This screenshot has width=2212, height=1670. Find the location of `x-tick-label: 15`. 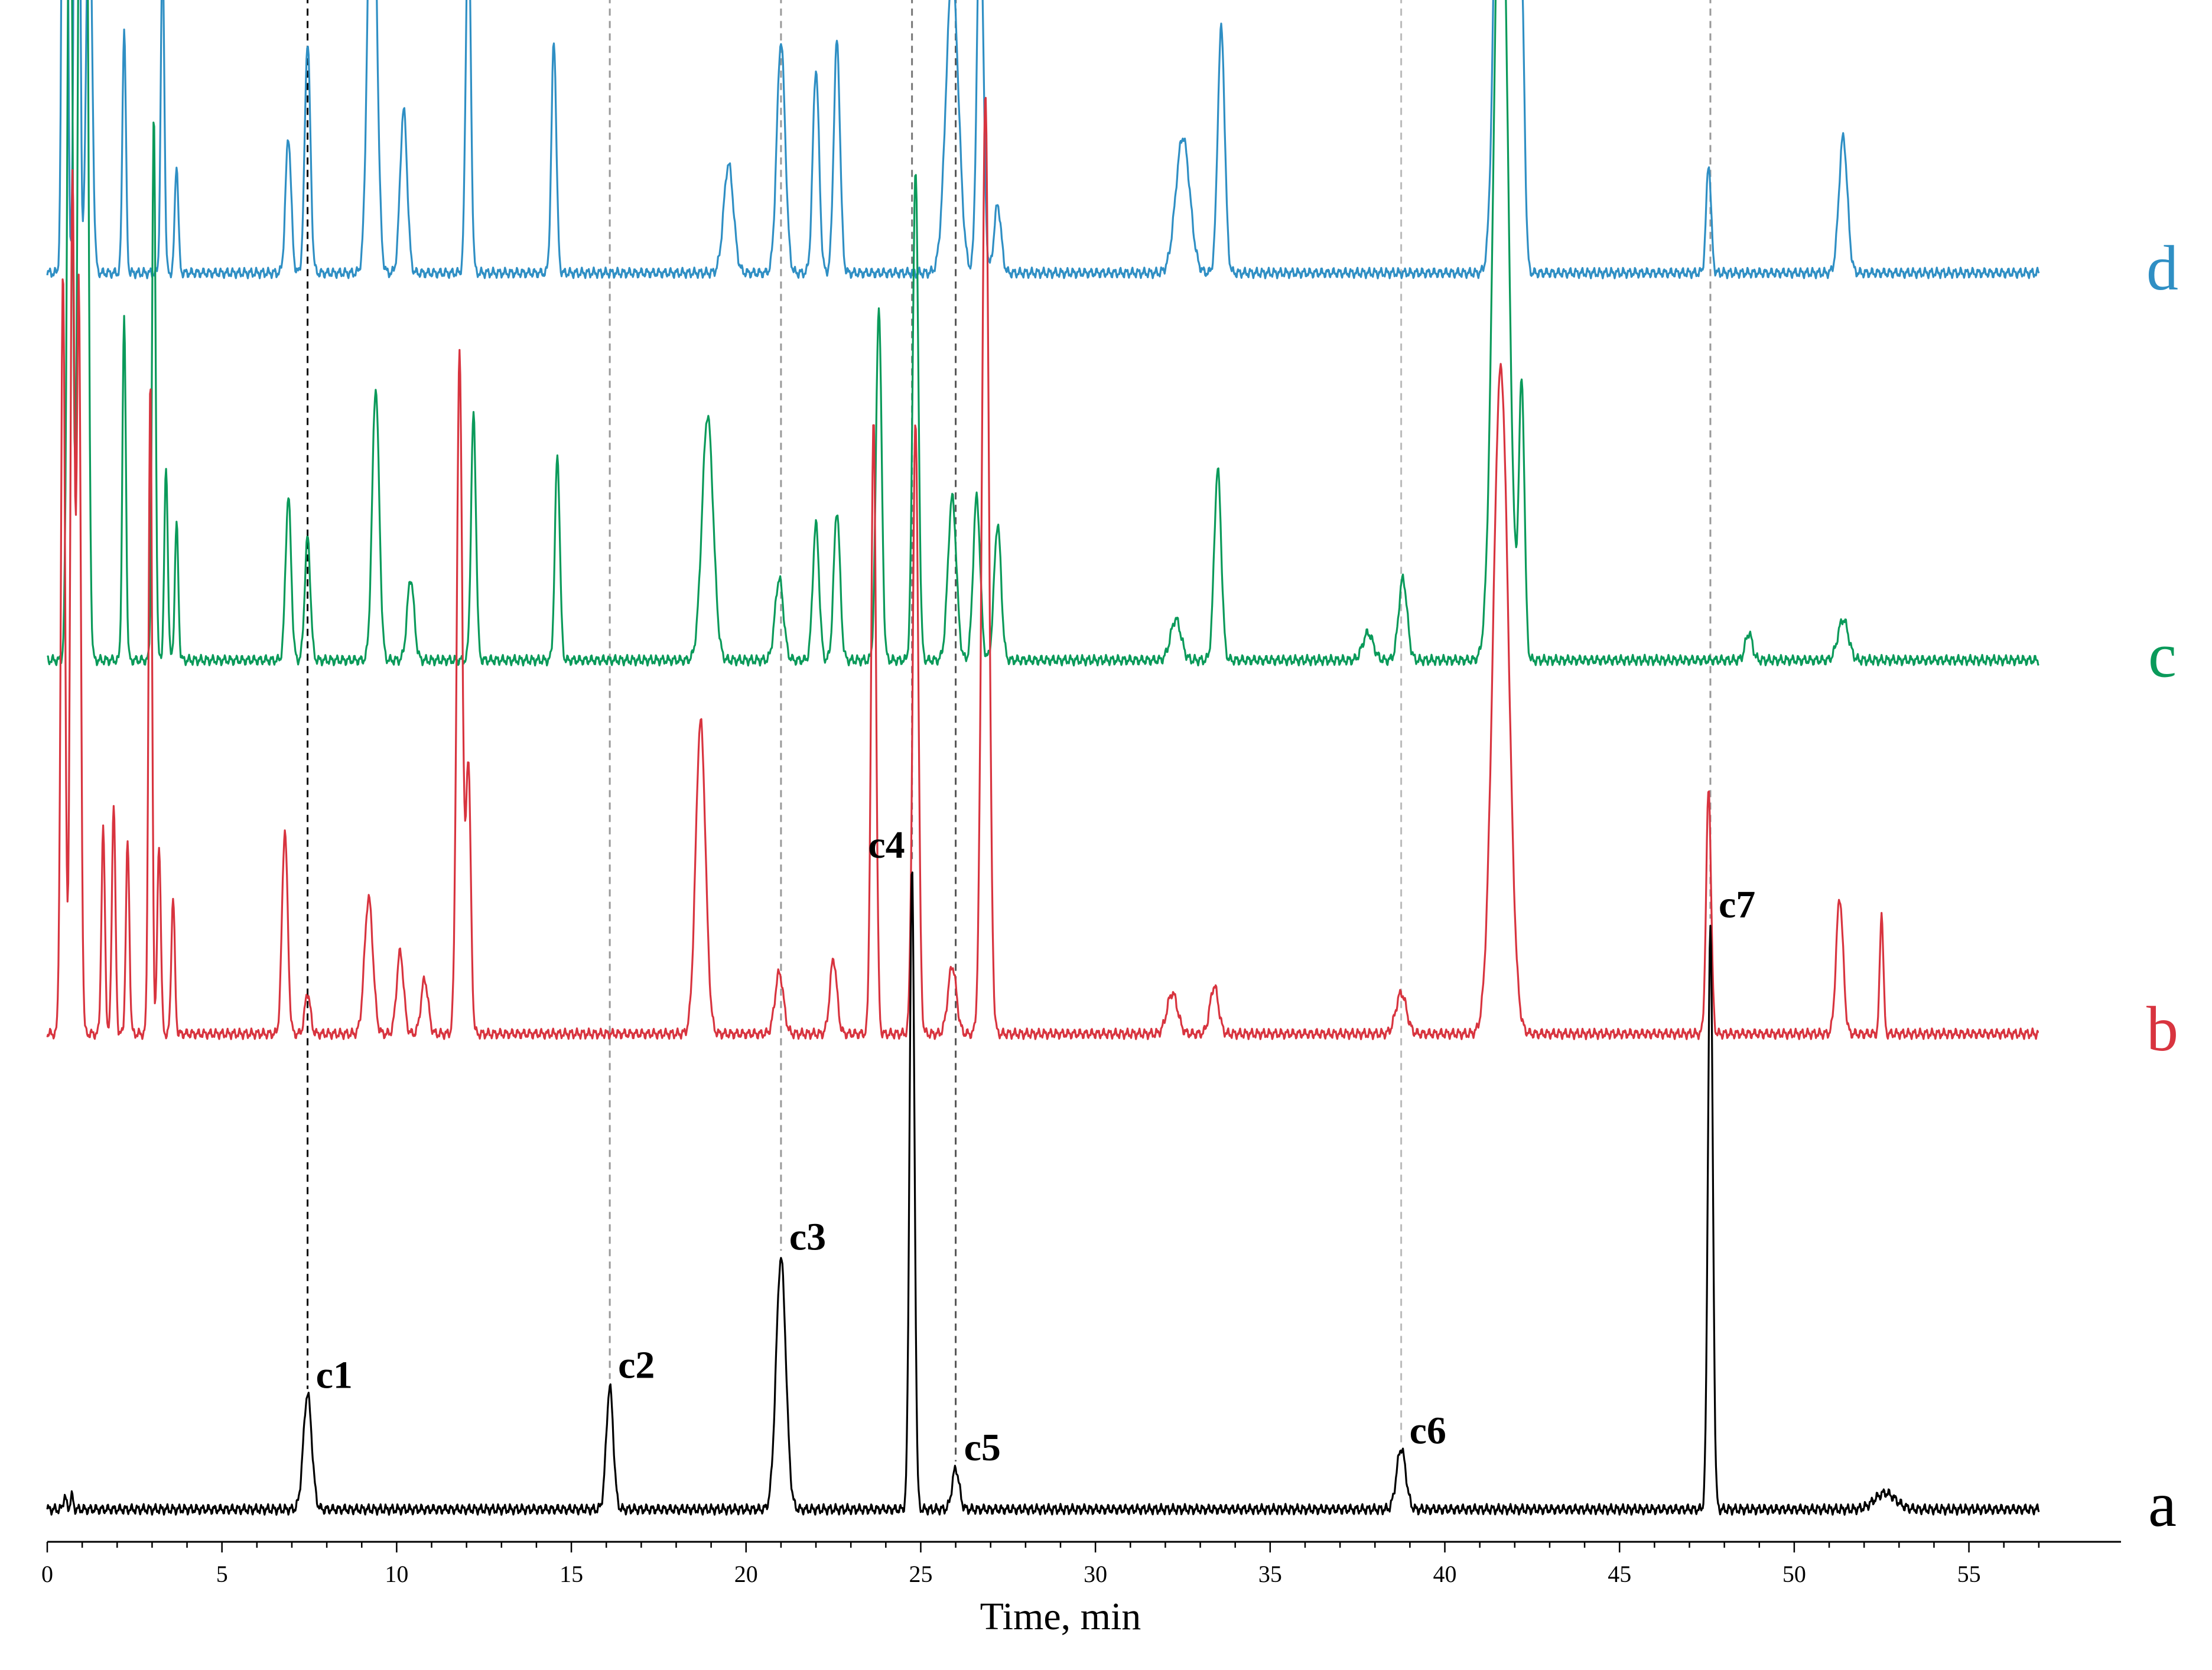

x-tick-label: 15 is located at coordinates (571, 1574).